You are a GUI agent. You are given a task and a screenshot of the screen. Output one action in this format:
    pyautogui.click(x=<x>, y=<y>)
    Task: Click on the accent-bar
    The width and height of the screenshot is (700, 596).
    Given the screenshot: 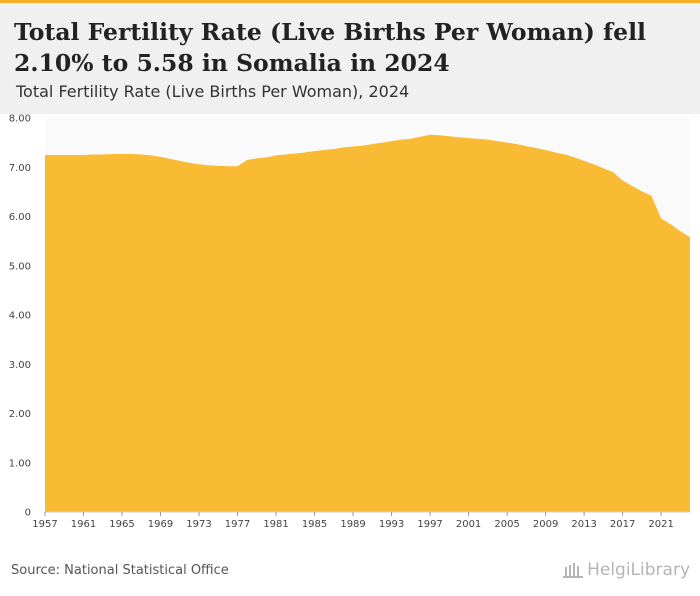 What is the action you would take?
    pyautogui.click(x=350, y=1)
    